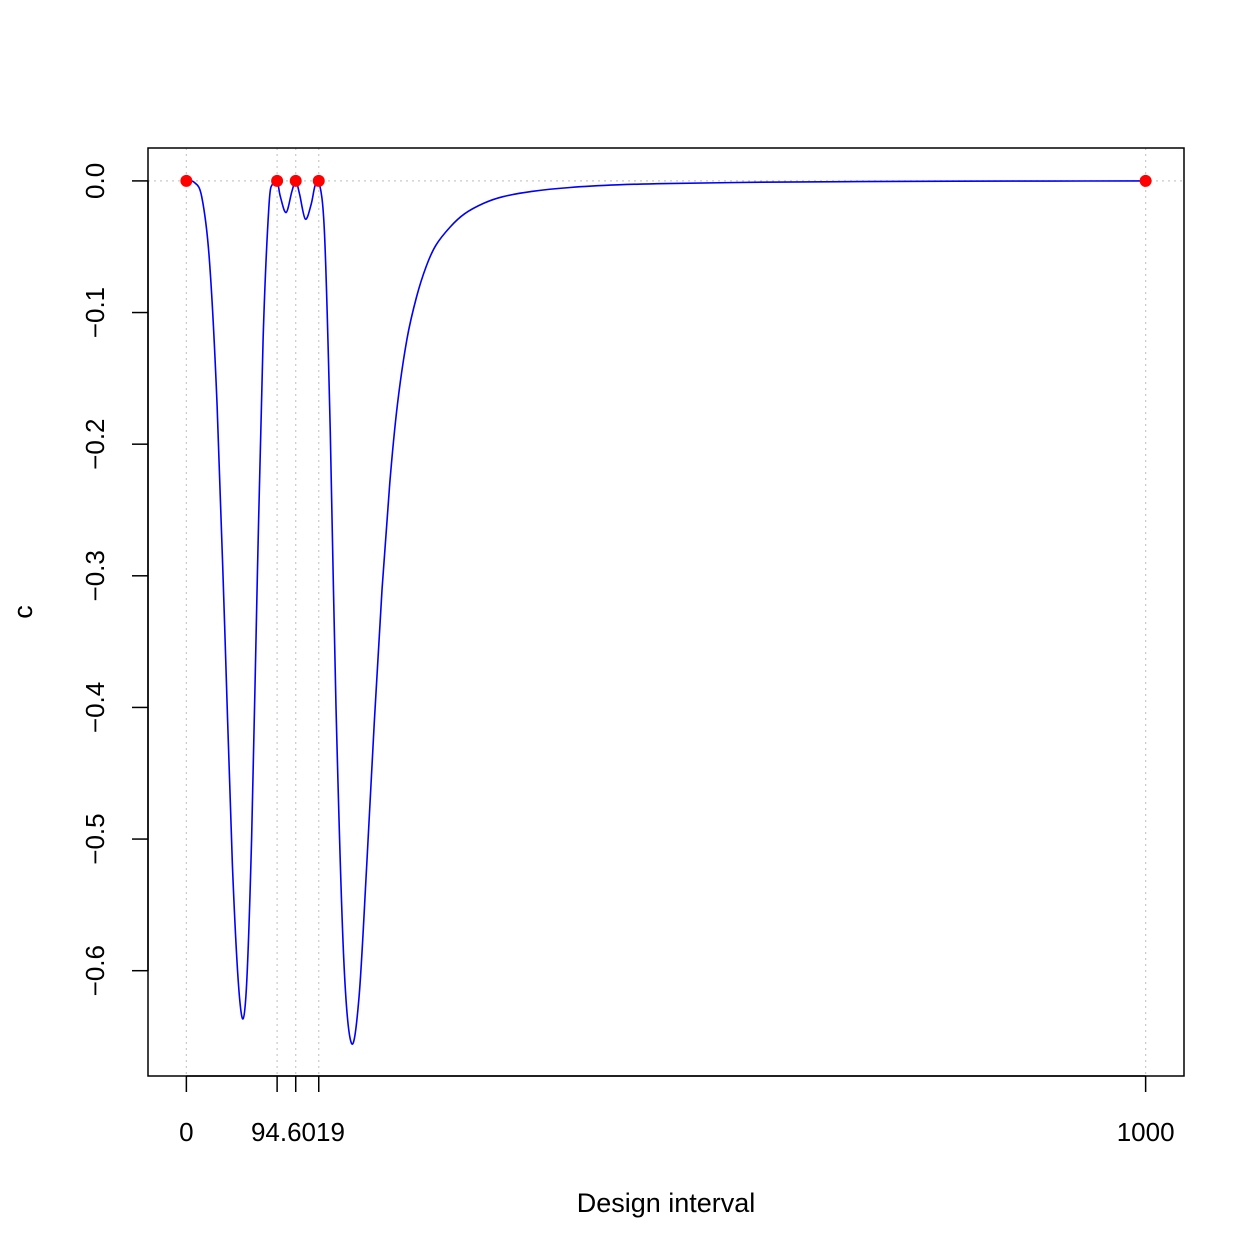 This screenshot has width=1260, height=1260. What do you see at coordinates (95, 181) in the screenshot?
I see `y-tick-label: 0.0` at bounding box center [95, 181].